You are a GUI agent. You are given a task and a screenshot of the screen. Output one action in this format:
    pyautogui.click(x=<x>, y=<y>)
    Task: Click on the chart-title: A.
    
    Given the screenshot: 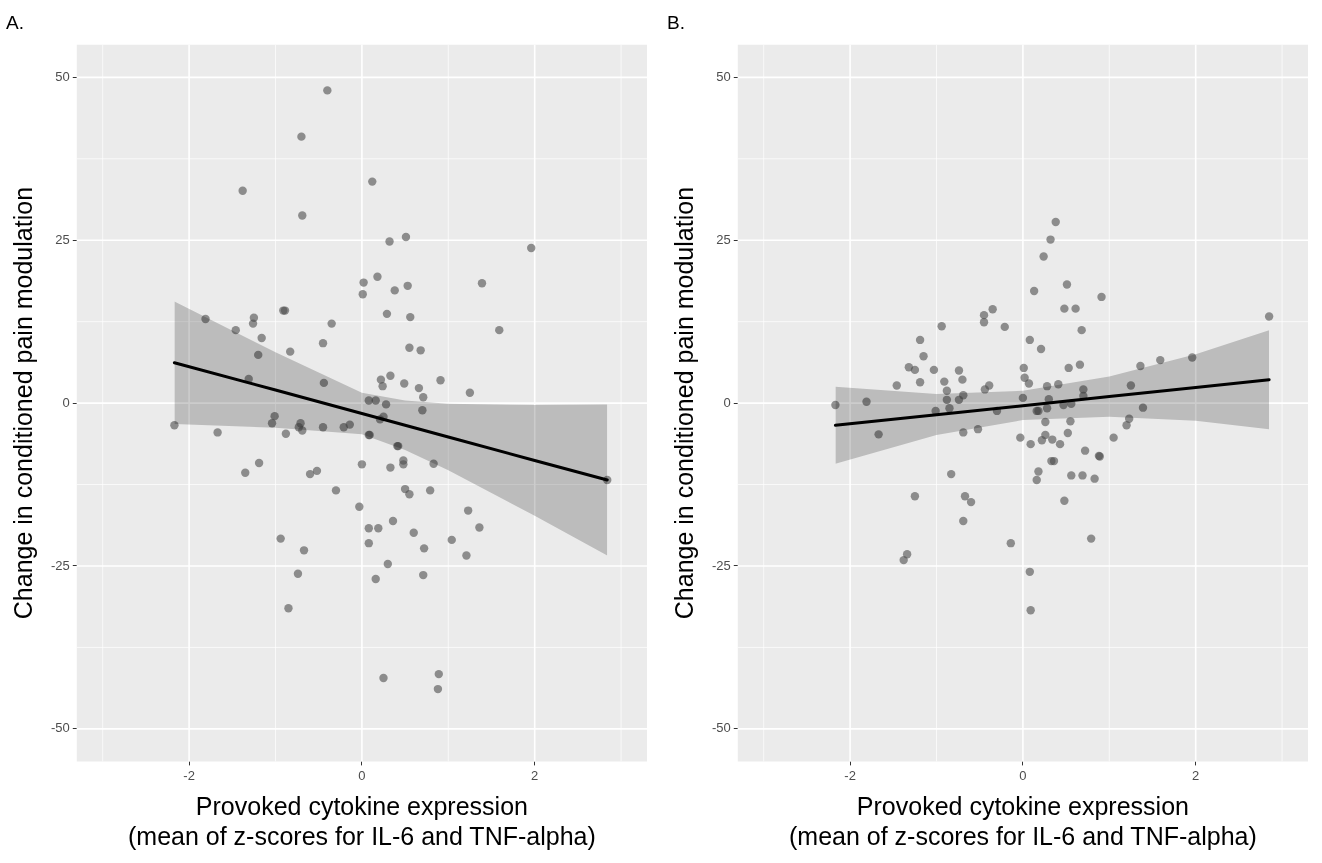 What is the action you would take?
    pyautogui.click(x=15, y=22)
    